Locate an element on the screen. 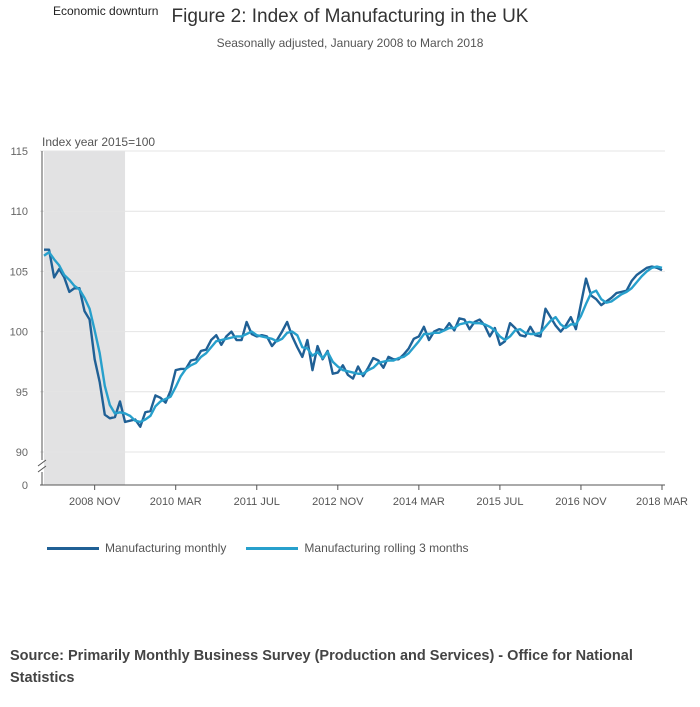 Image resolution: width=700 pixels, height=707 pixels. legend-swatch-rolling is located at coordinates (272, 548).